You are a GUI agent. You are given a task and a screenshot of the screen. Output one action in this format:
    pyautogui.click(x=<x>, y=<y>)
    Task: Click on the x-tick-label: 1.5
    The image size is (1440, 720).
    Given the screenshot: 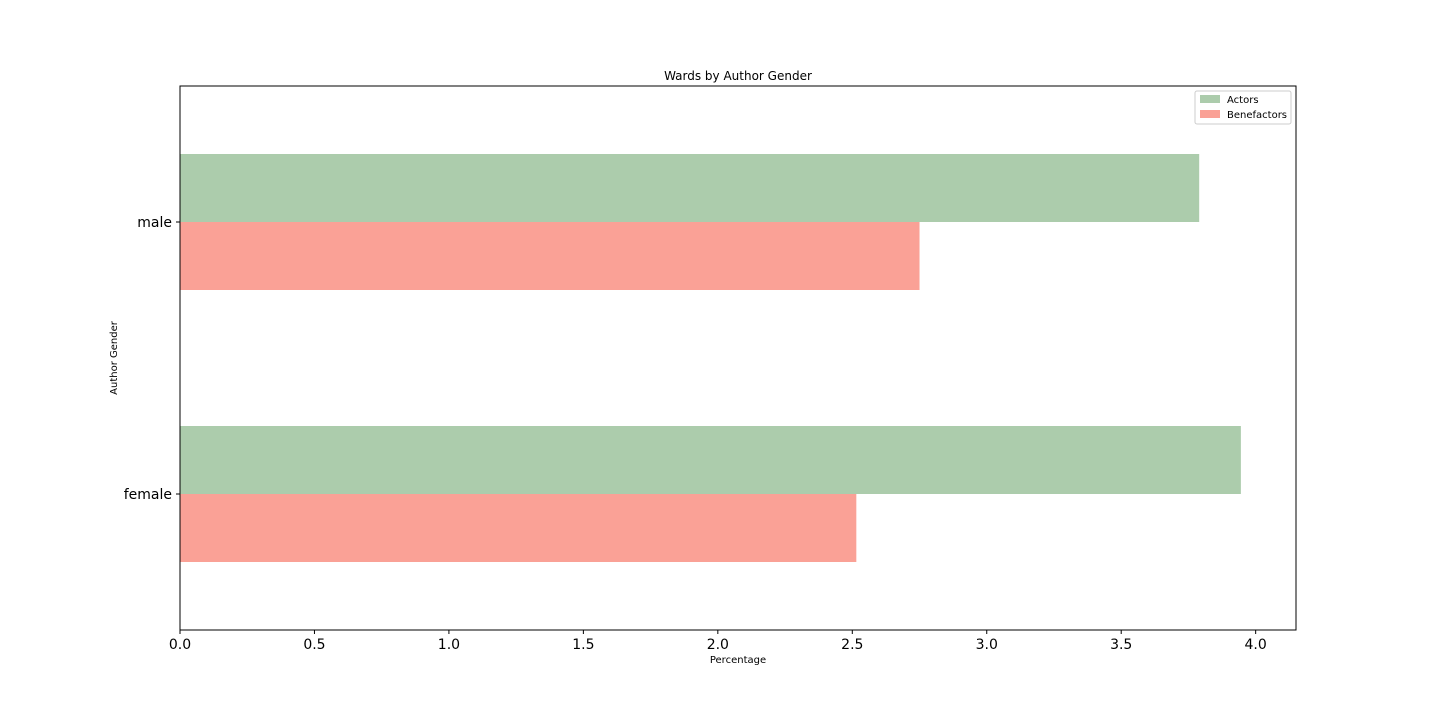 What is the action you would take?
    pyautogui.click(x=583, y=645)
    